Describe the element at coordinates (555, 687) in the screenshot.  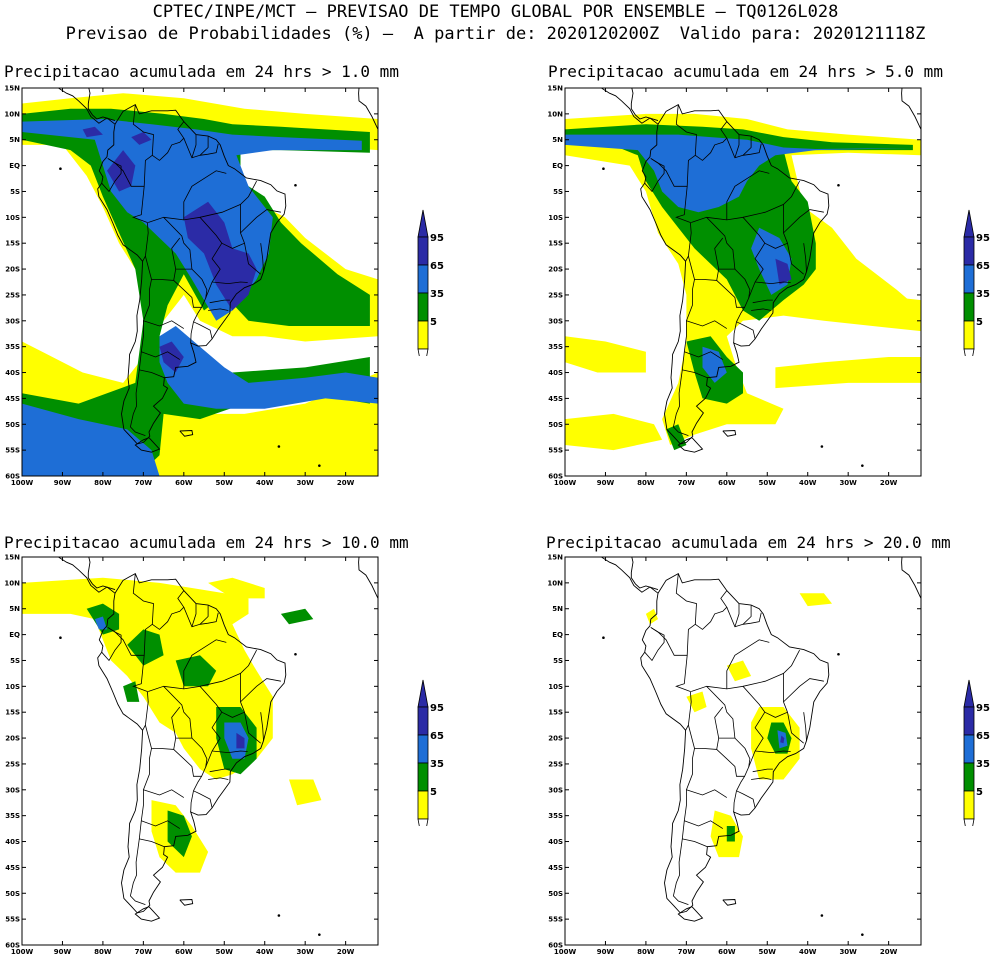
I see `lat-label: 10S` at that location.